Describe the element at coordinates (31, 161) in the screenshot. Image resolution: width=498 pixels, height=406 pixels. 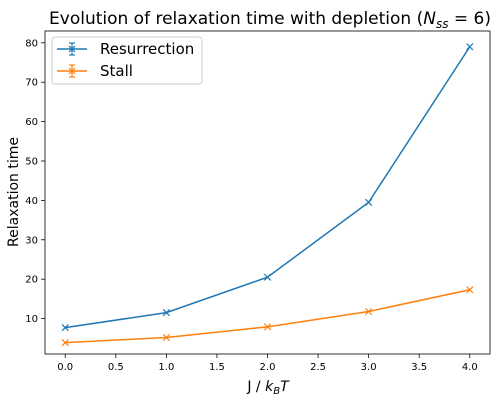
I see `y-tick-label: 50` at that location.